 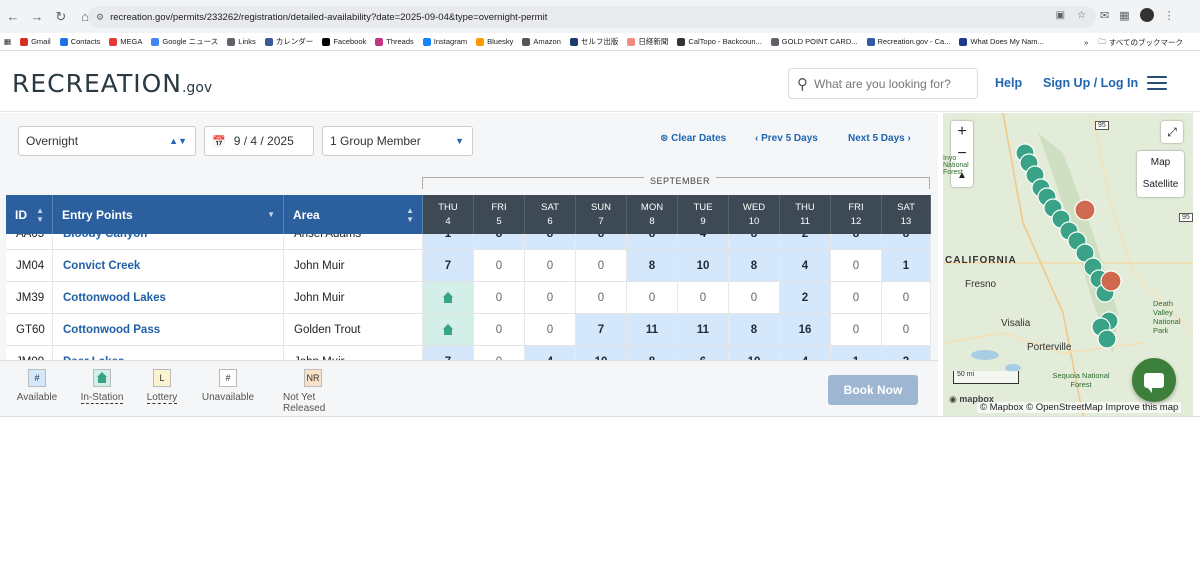 What do you see at coordinates (873, 390) in the screenshot?
I see `book-now-button: Book Now` at bounding box center [873, 390].